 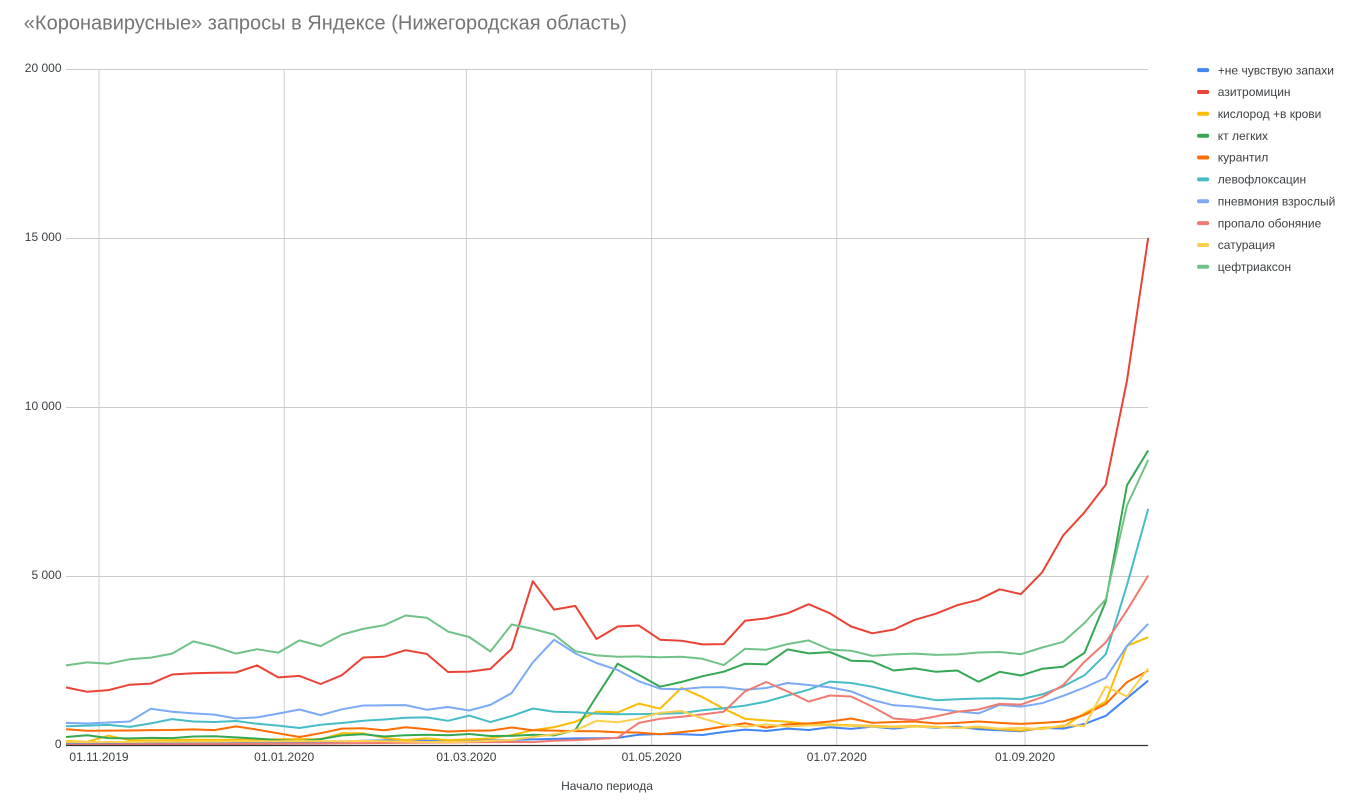 What do you see at coordinates (58, 744) in the screenshot?
I see `svg-text: 0` at bounding box center [58, 744].